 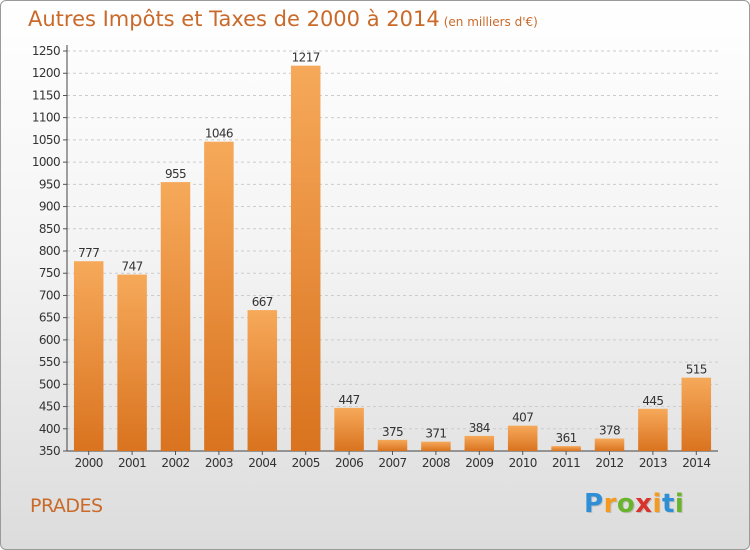 What do you see at coordinates (219, 463) in the screenshot?
I see `x-tick-label: 2003` at bounding box center [219, 463].